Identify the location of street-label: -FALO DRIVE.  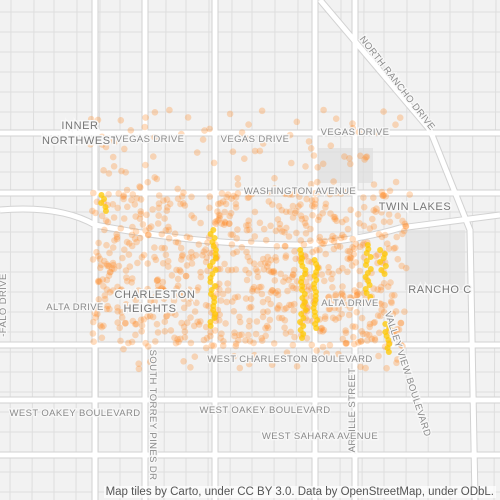
(4, 305).